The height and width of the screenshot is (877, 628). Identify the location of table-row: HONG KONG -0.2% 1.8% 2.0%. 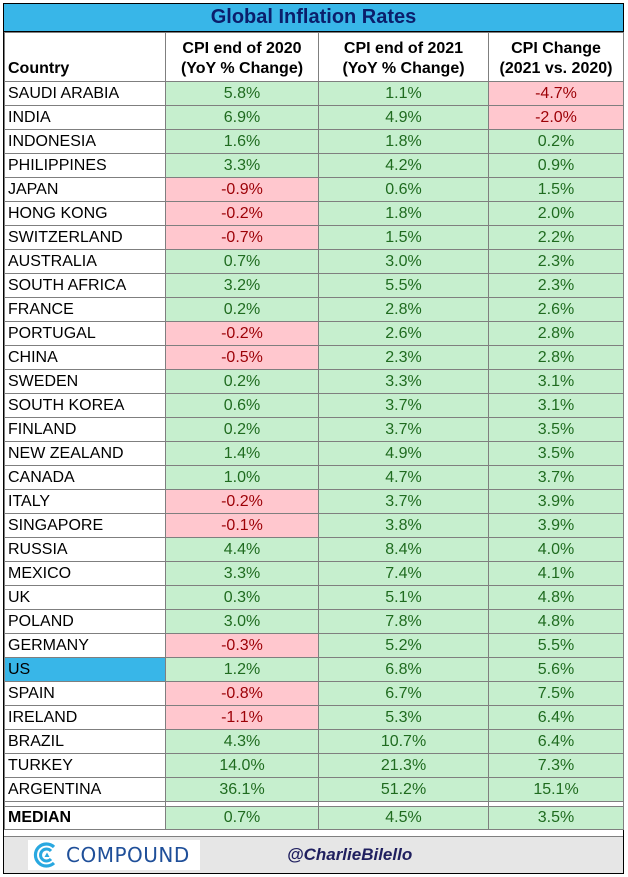
(314, 213).